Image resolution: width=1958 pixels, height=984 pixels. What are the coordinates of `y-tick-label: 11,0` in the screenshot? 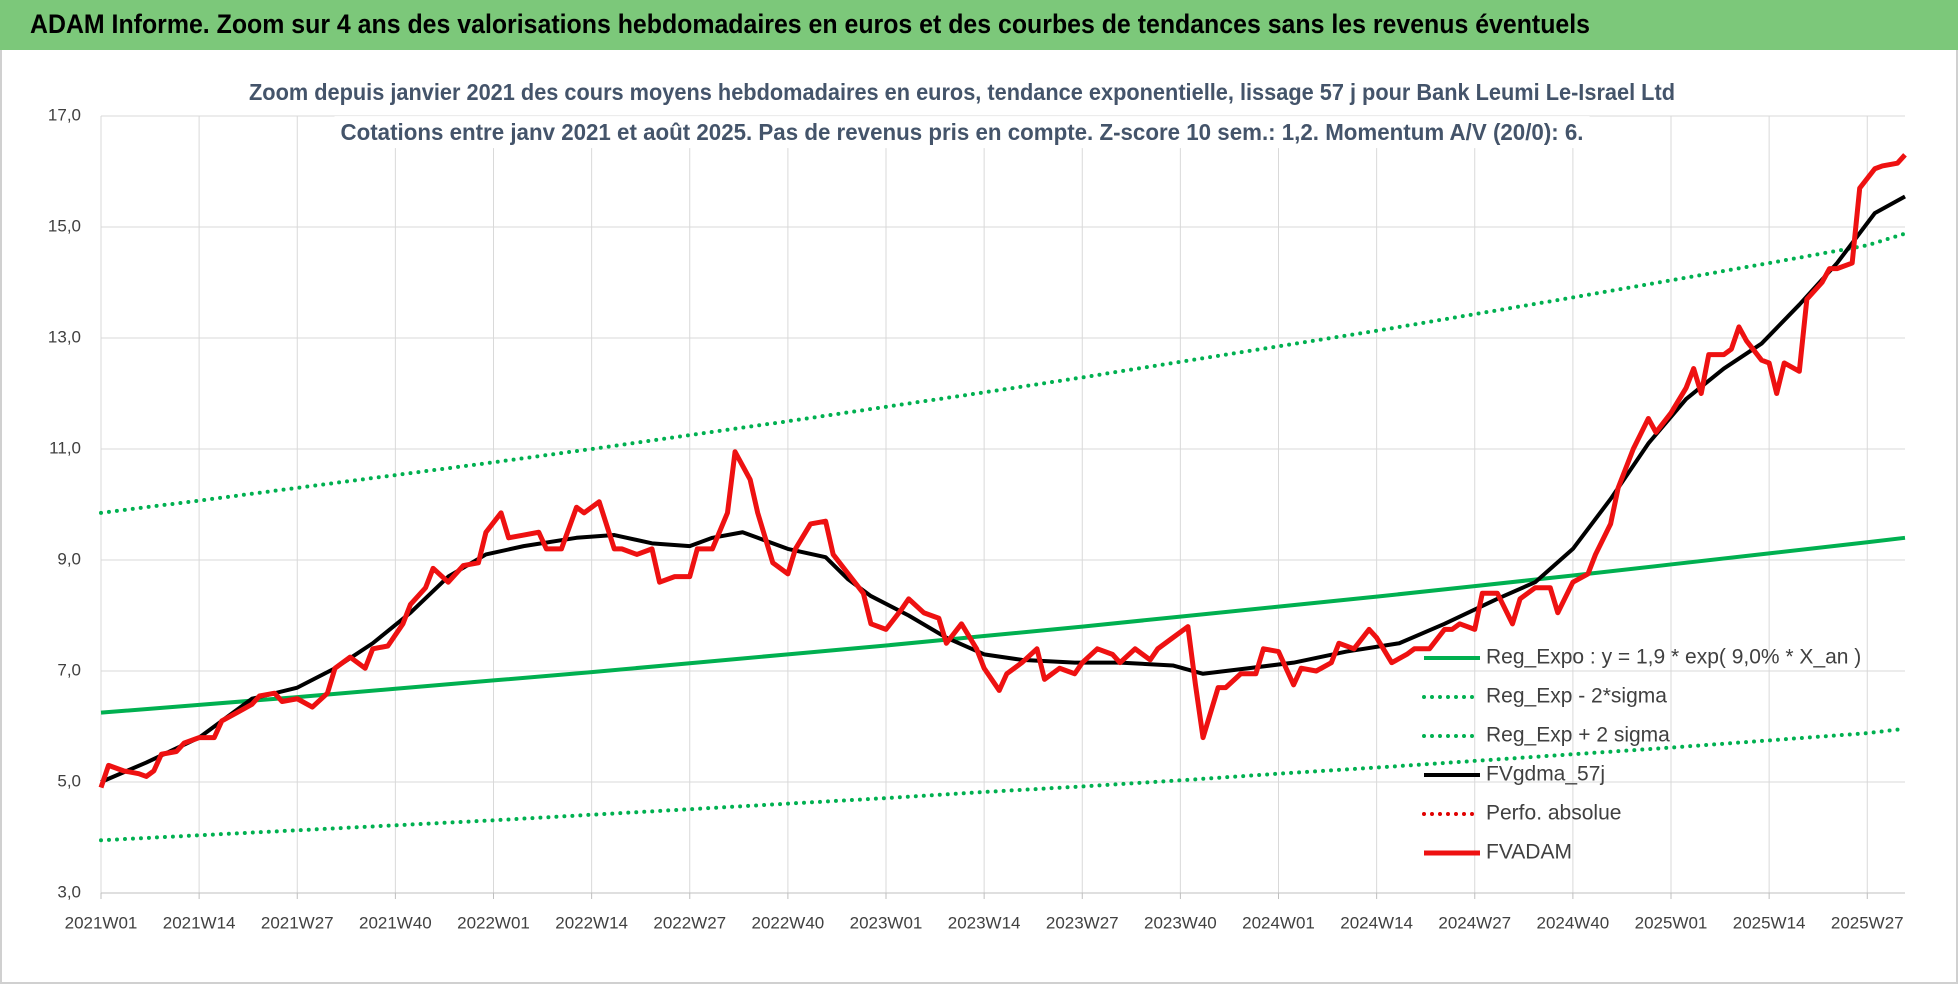 It's located at (65, 447).